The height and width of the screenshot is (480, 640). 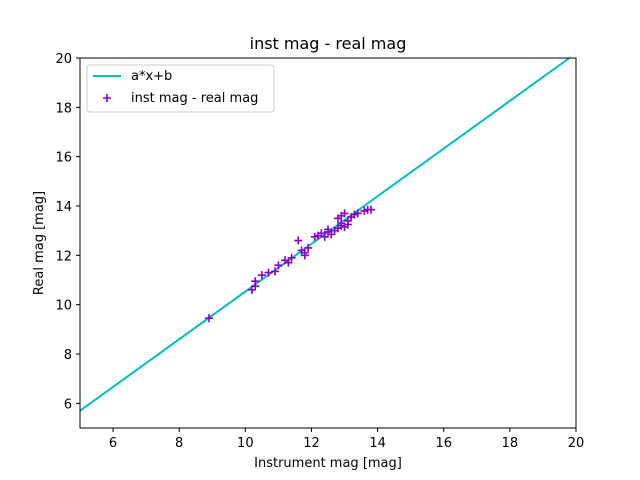 I want to click on x-tick-label: 14, so click(x=377, y=443).